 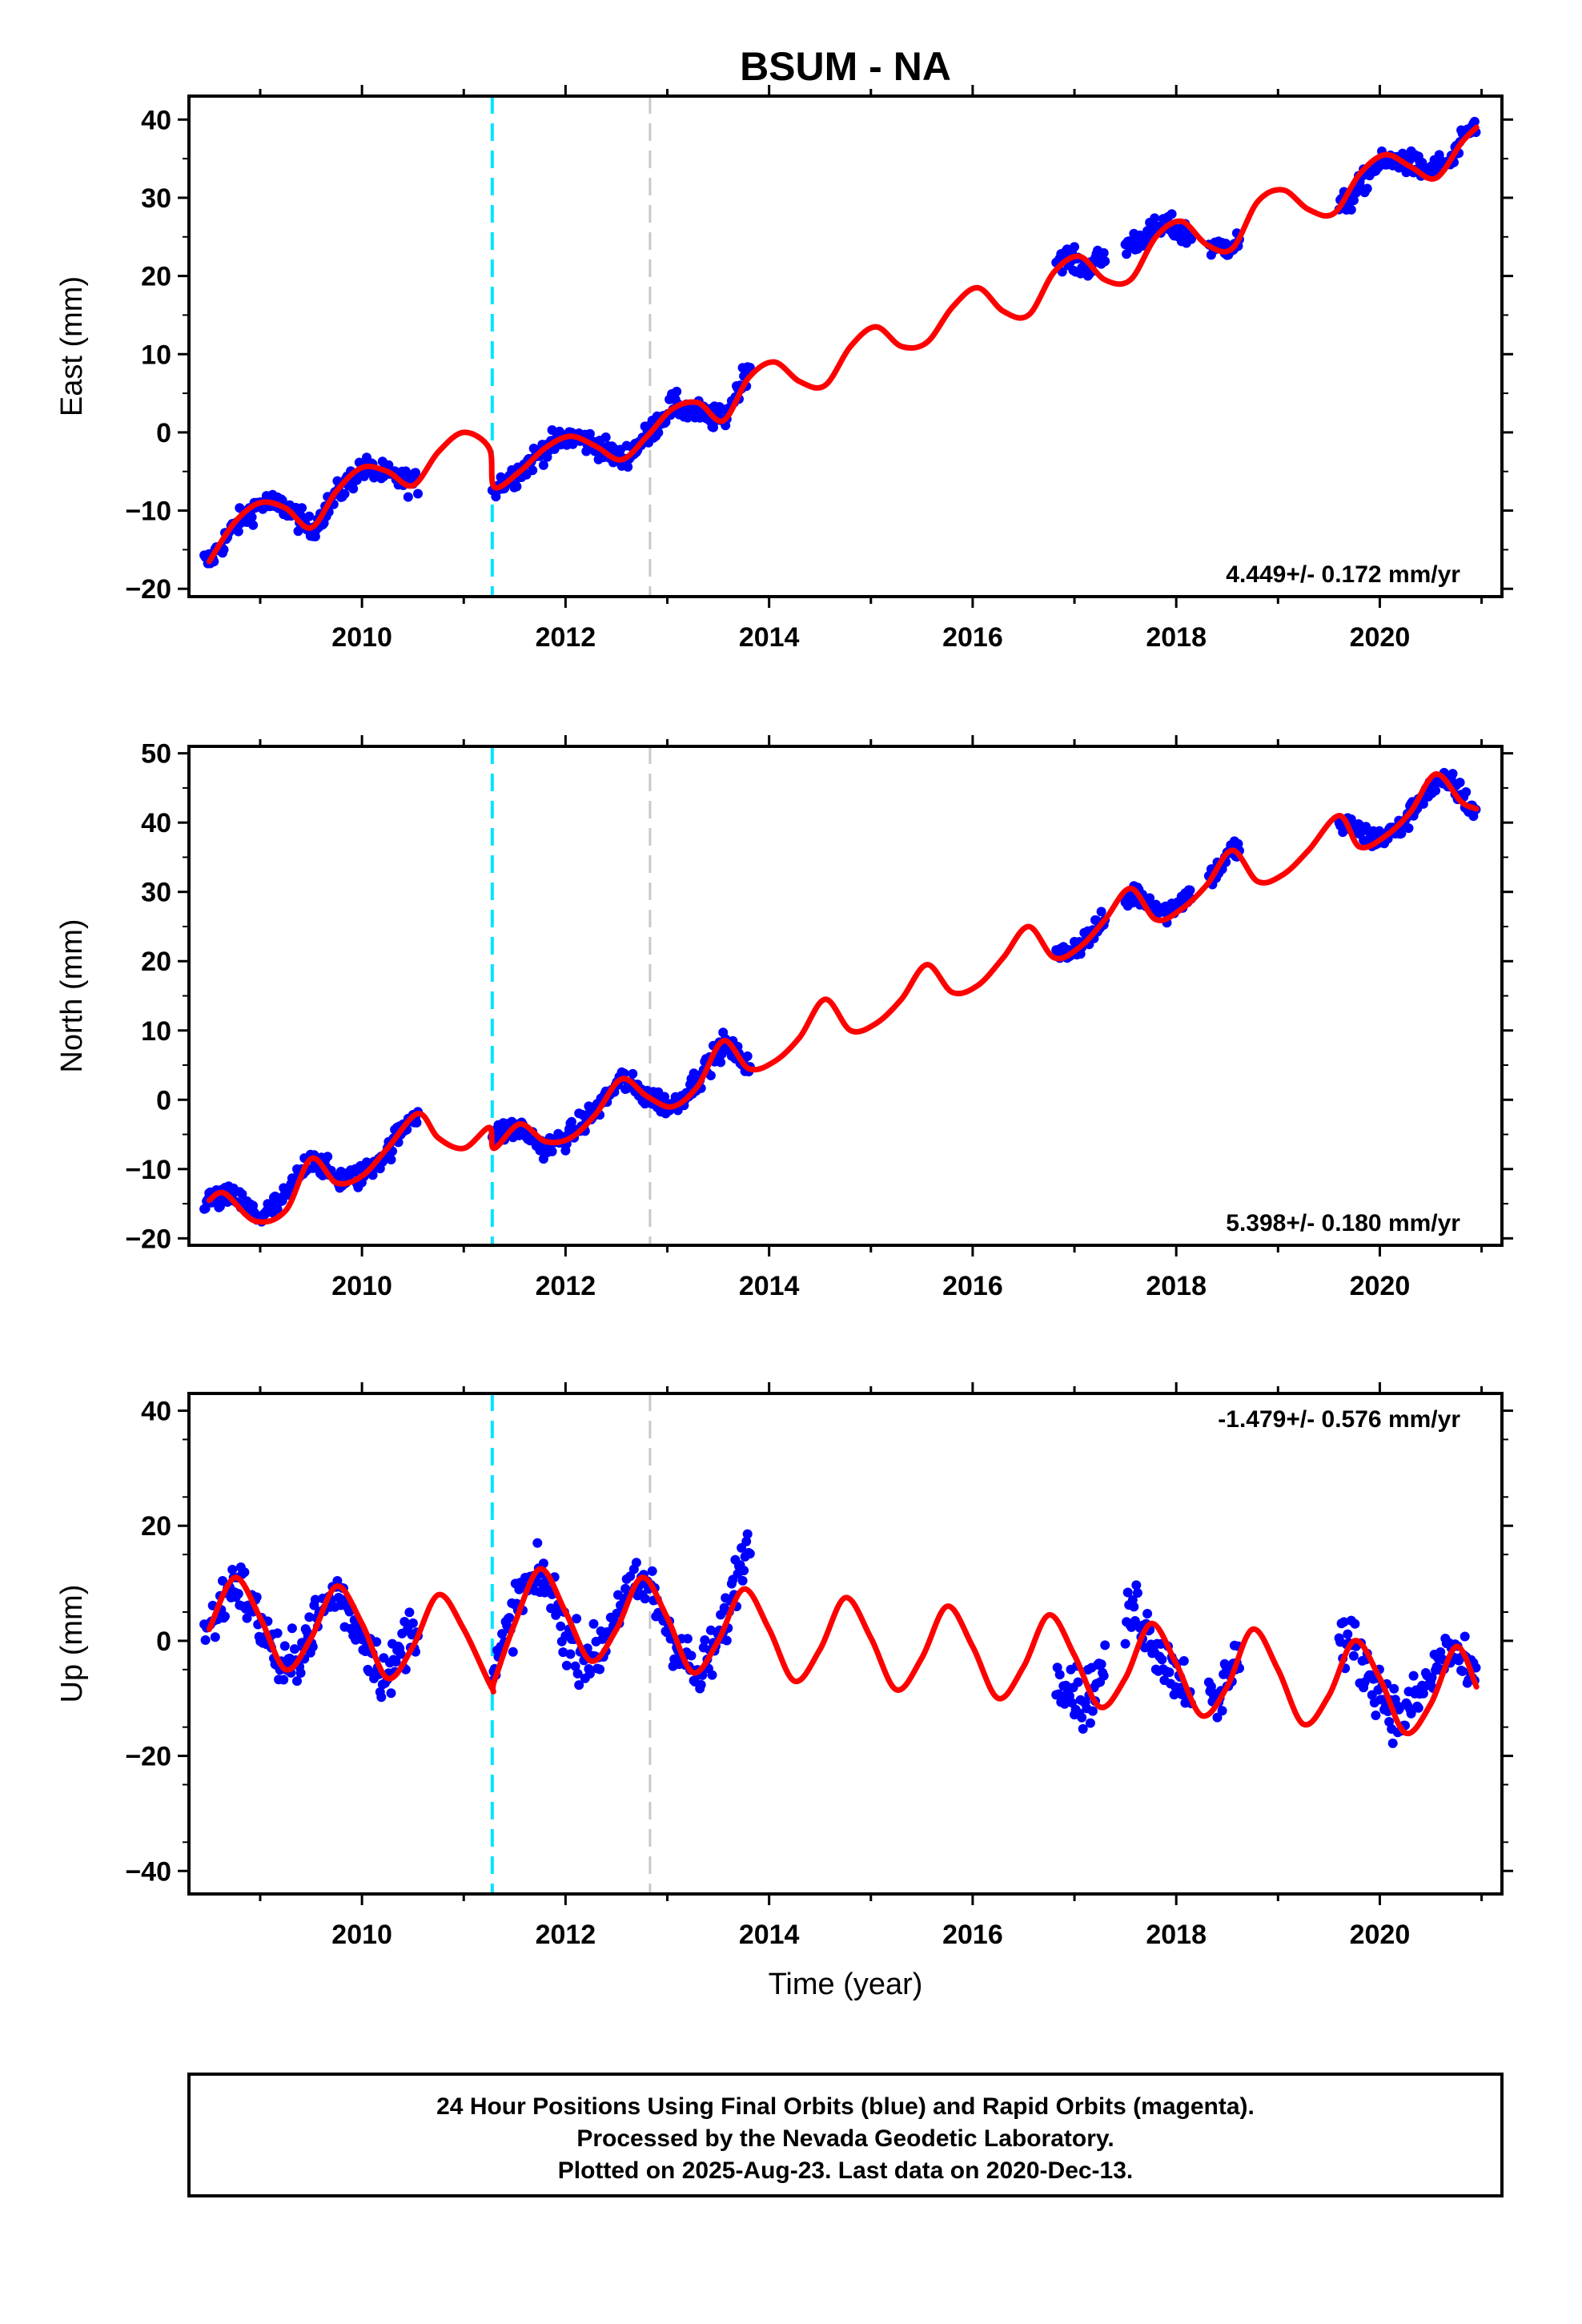 I want to click on x-tick-label: 2016, so click(x=973, y=637).